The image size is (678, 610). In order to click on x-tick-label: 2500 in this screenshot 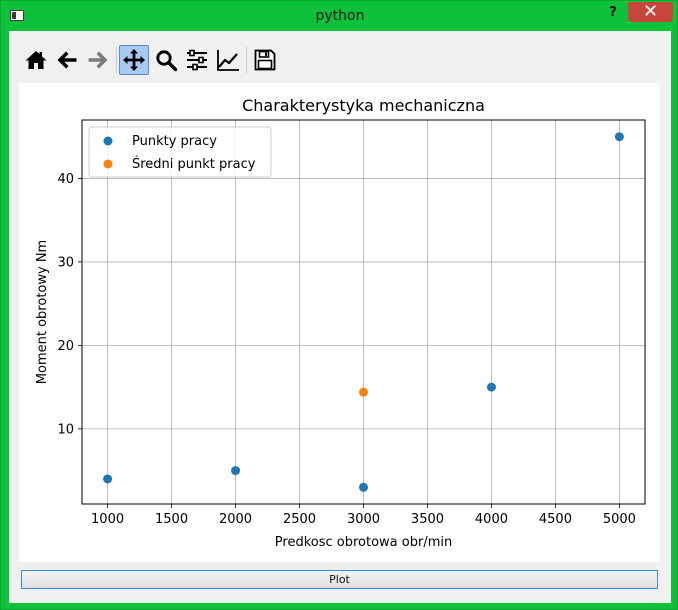, I will do `click(299, 519)`.